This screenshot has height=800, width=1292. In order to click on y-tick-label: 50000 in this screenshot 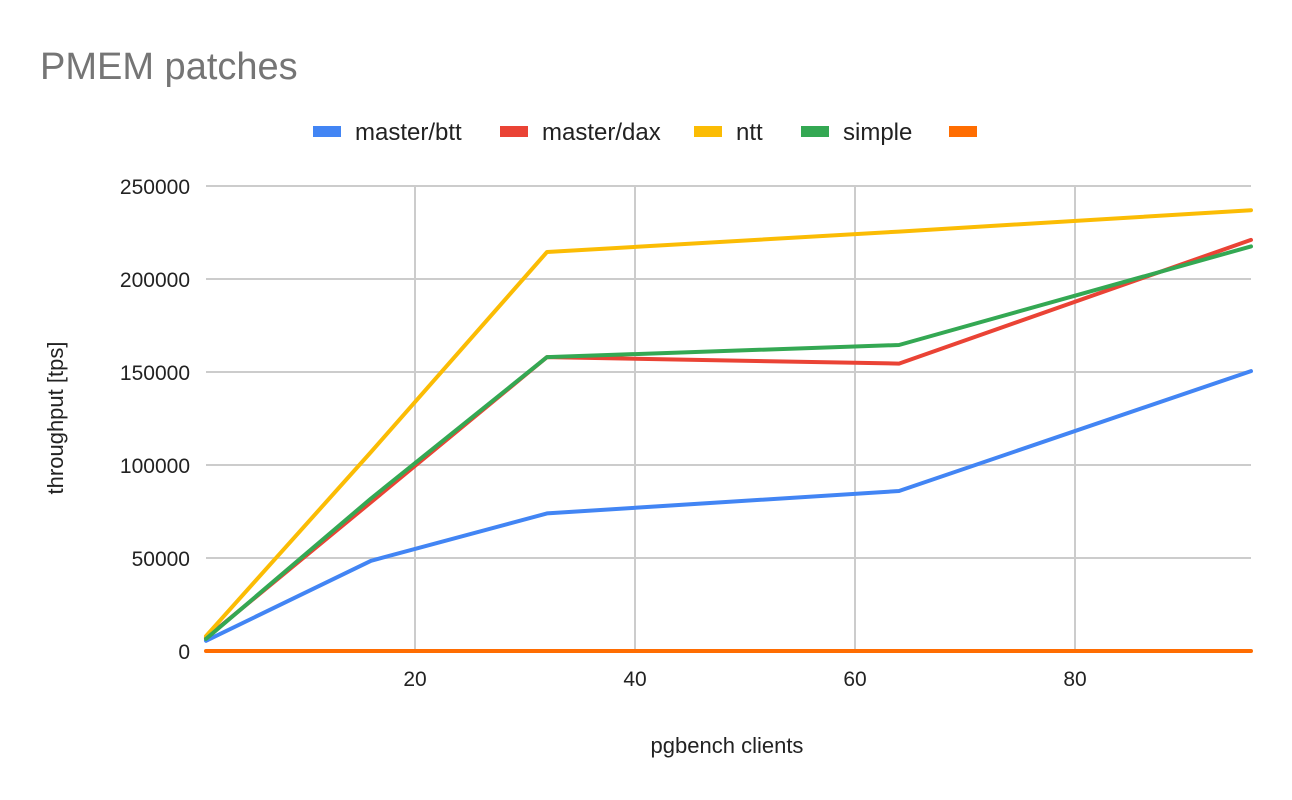, I will do `click(161, 559)`.